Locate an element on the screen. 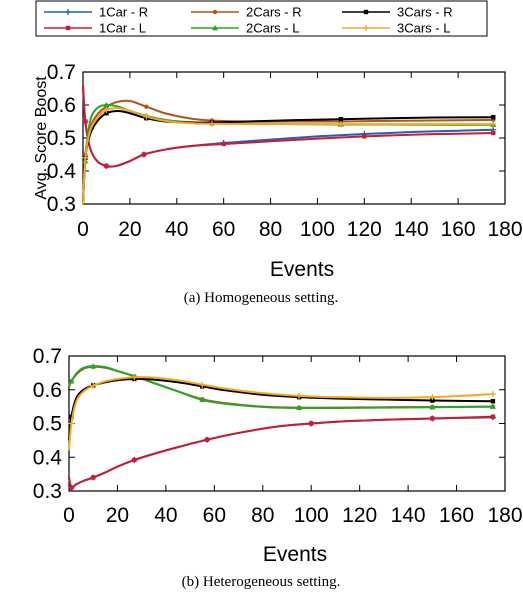 Image resolution: width=523 pixels, height=599 pixels. legend-box is located at coordinates (261, 18).